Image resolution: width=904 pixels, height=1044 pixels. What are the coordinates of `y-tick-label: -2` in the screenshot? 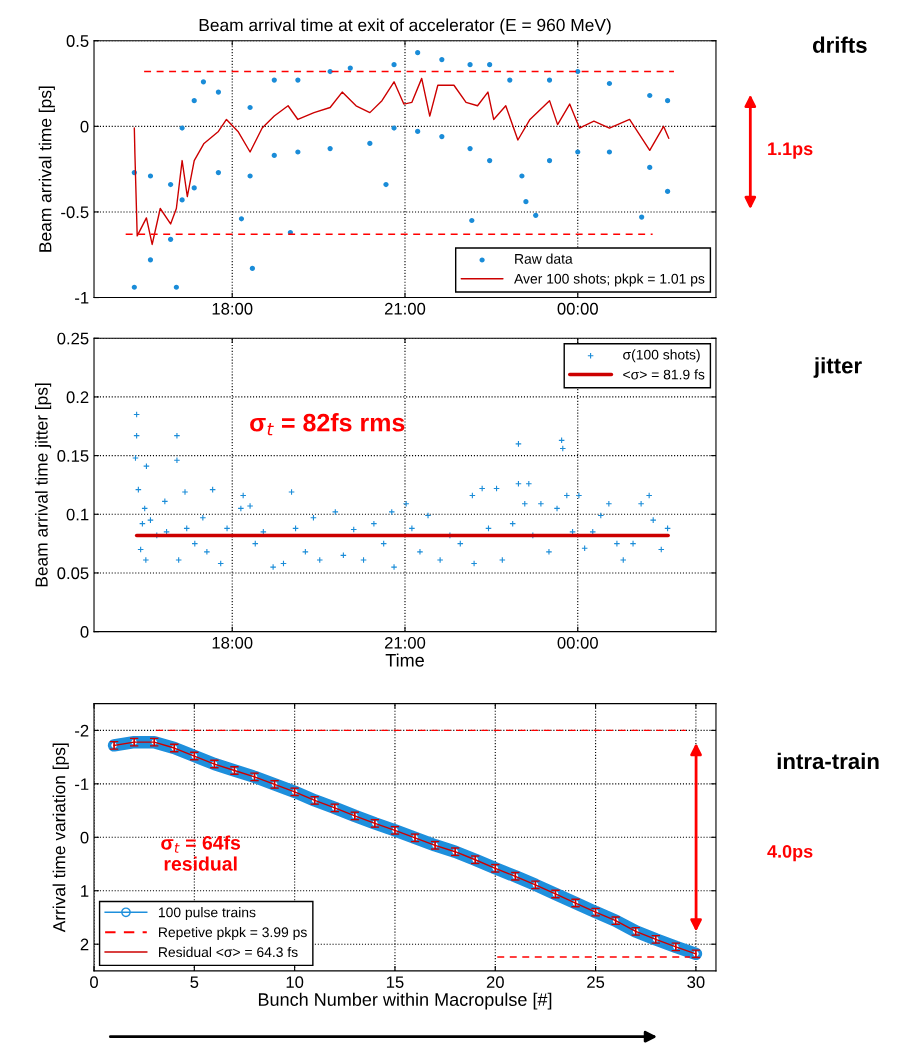 It's located at (82, 730).